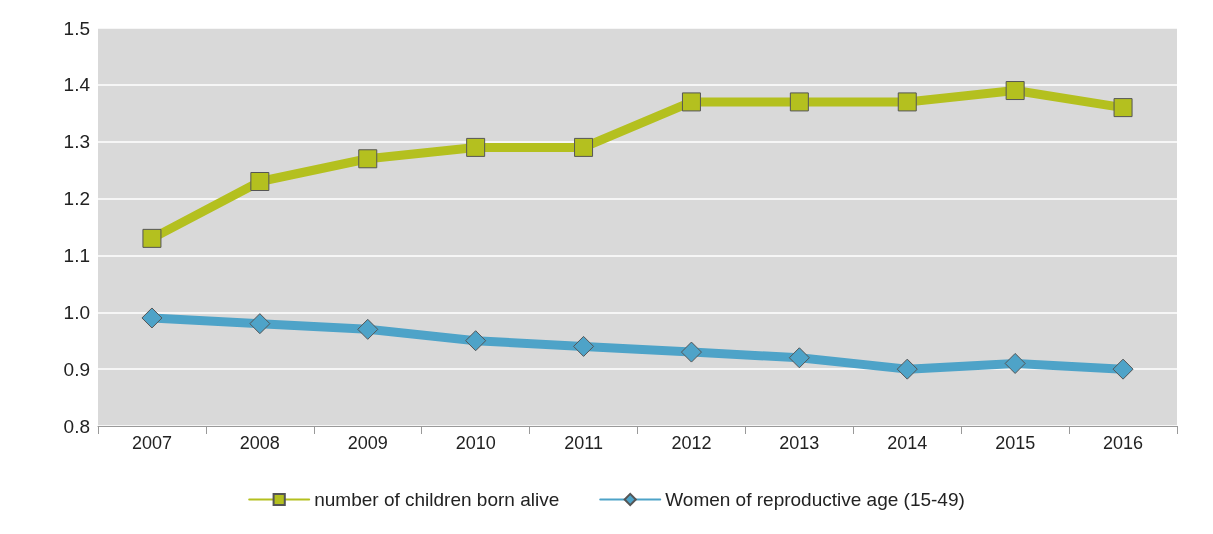  Describe the element at coordinates (76, 312) in the screenshot. I see `y-tick-label: 1.0` at that location.